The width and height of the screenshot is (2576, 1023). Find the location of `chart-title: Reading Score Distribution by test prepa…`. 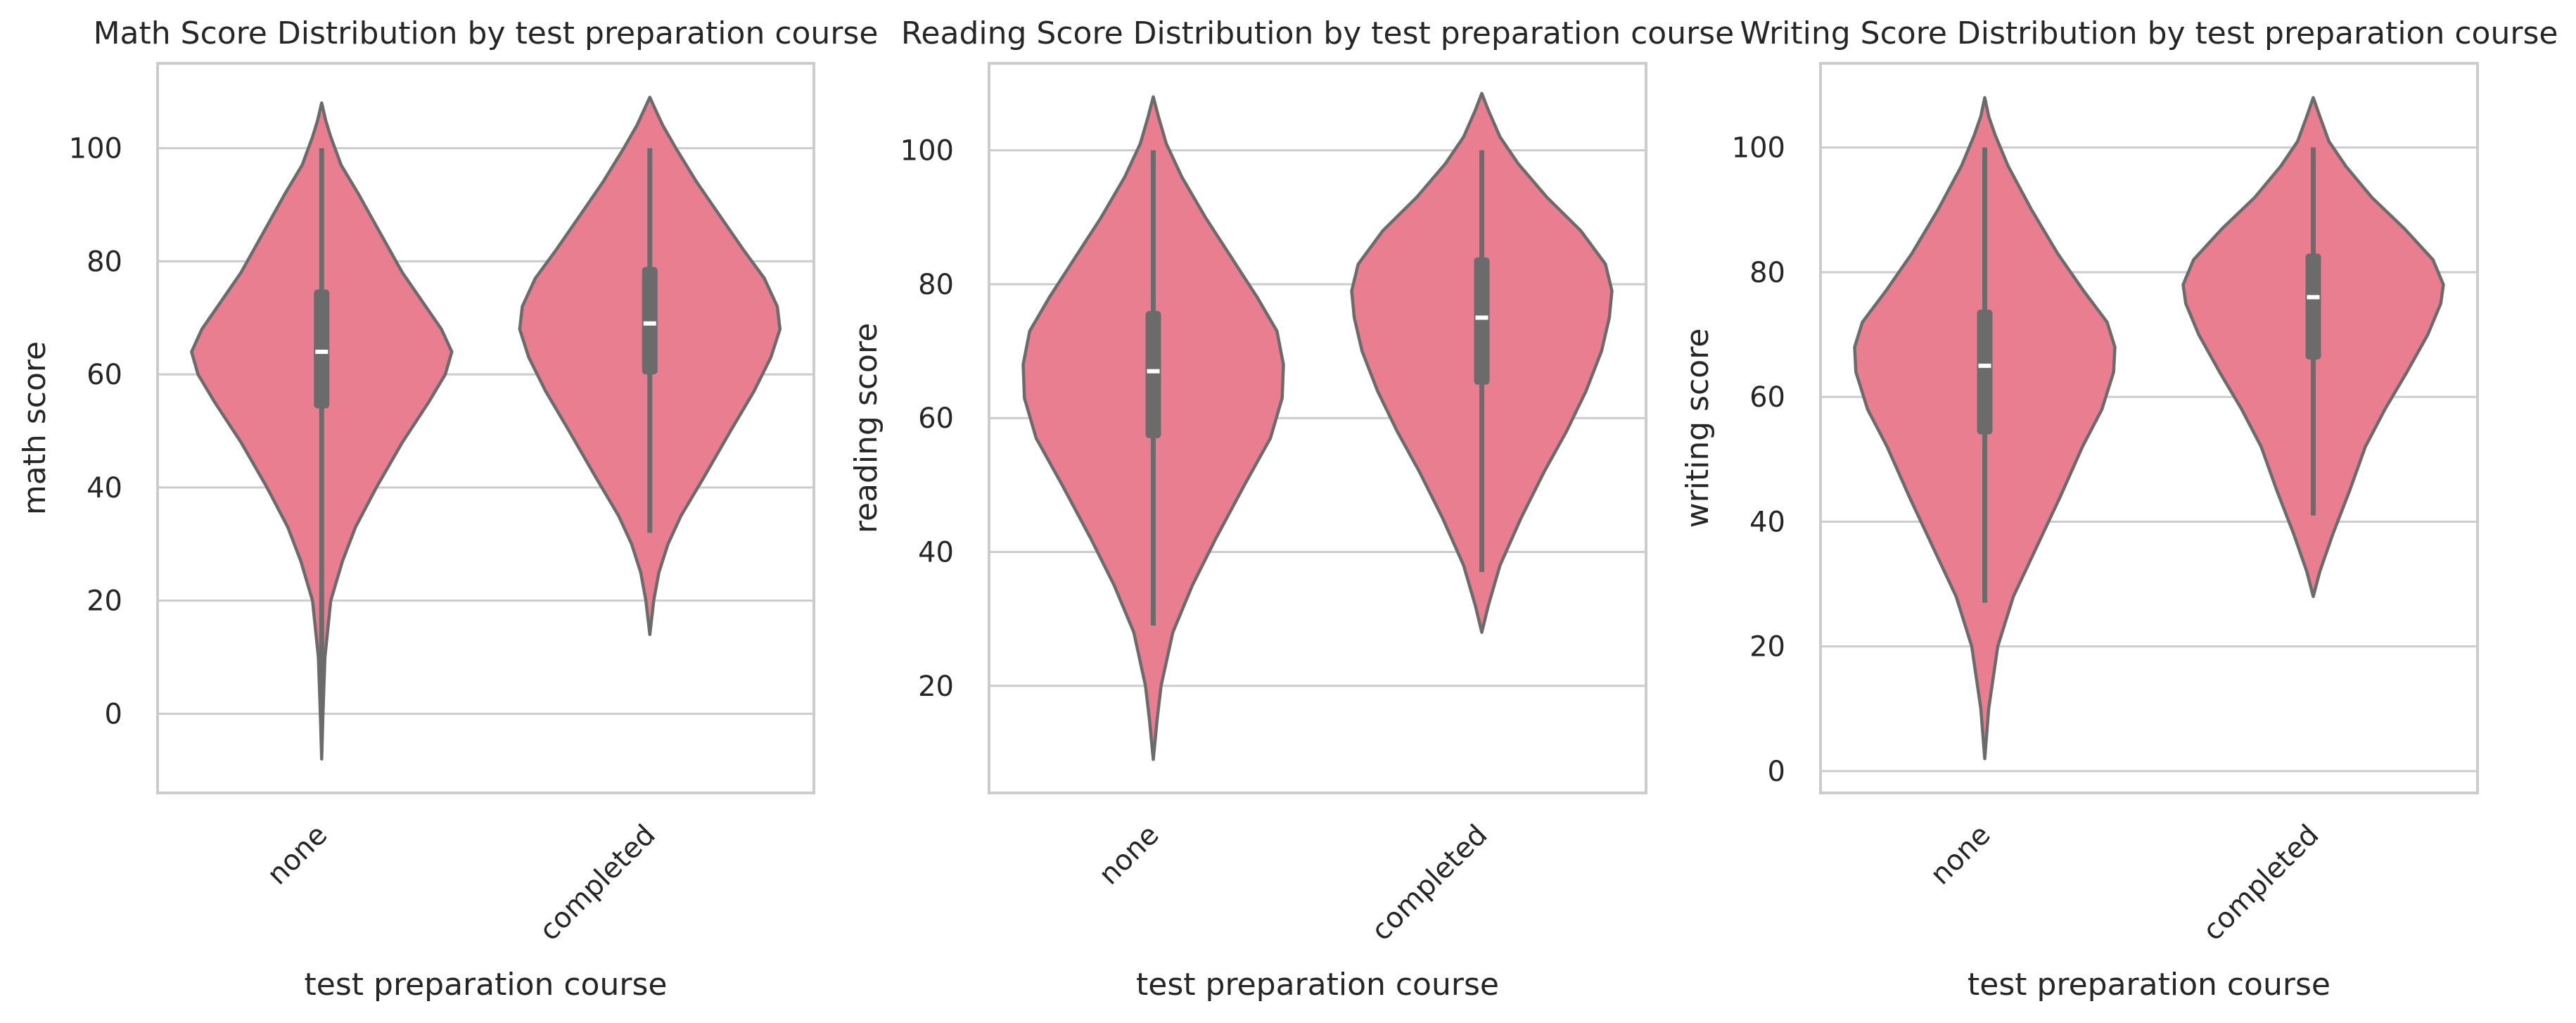

chart-title: Reading Score Distribution by test prepa… is located at coordinates (1317, 33).